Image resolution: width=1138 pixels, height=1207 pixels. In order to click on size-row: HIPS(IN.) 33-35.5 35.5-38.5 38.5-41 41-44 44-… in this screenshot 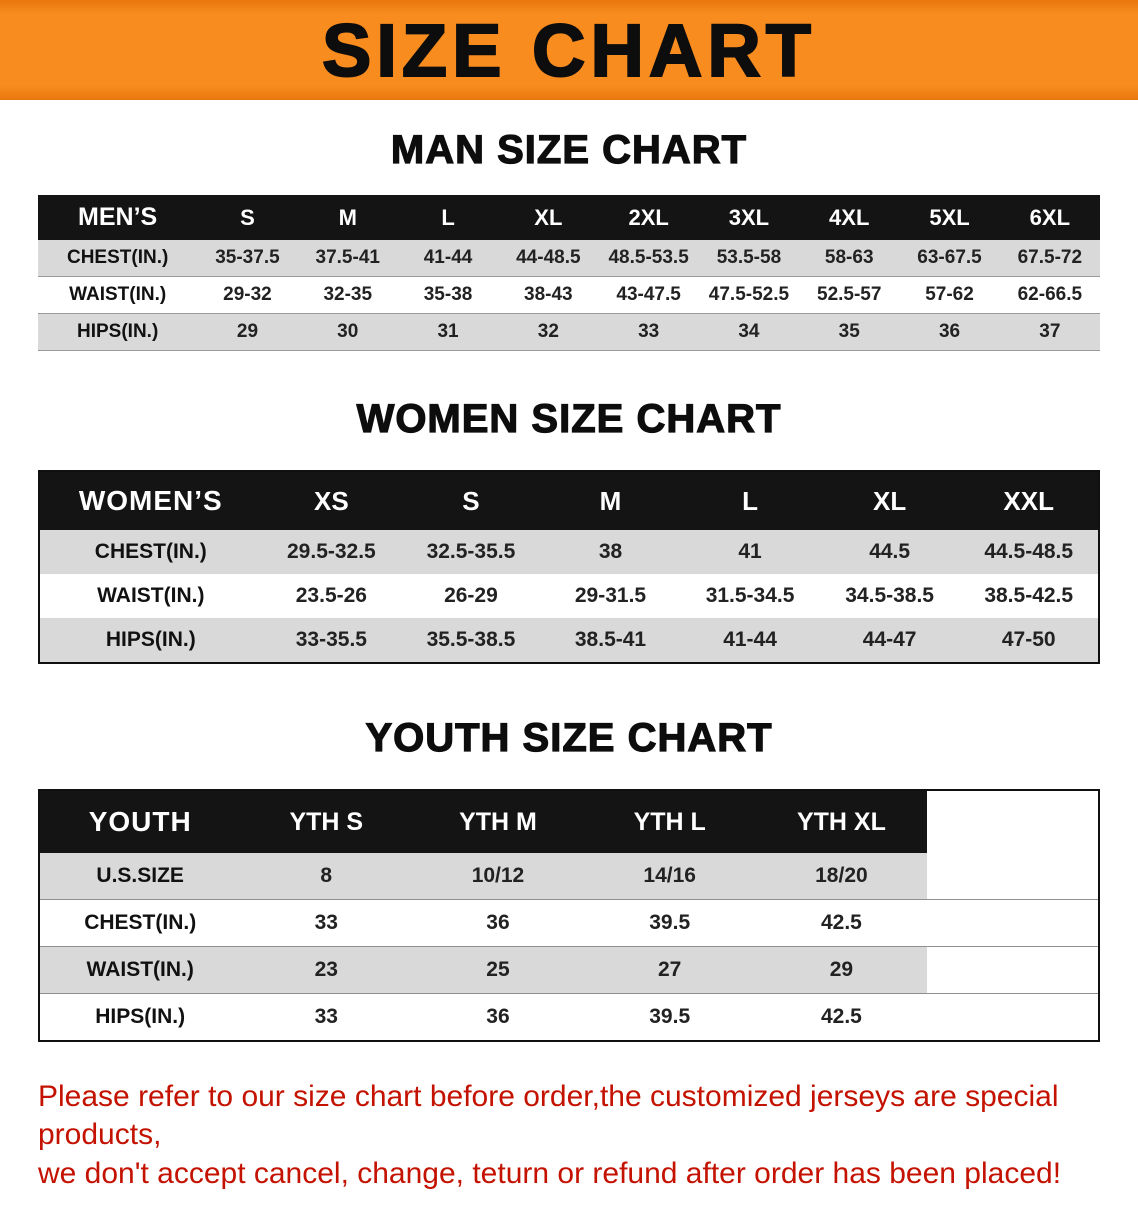, I will do `click(569, 640)`.